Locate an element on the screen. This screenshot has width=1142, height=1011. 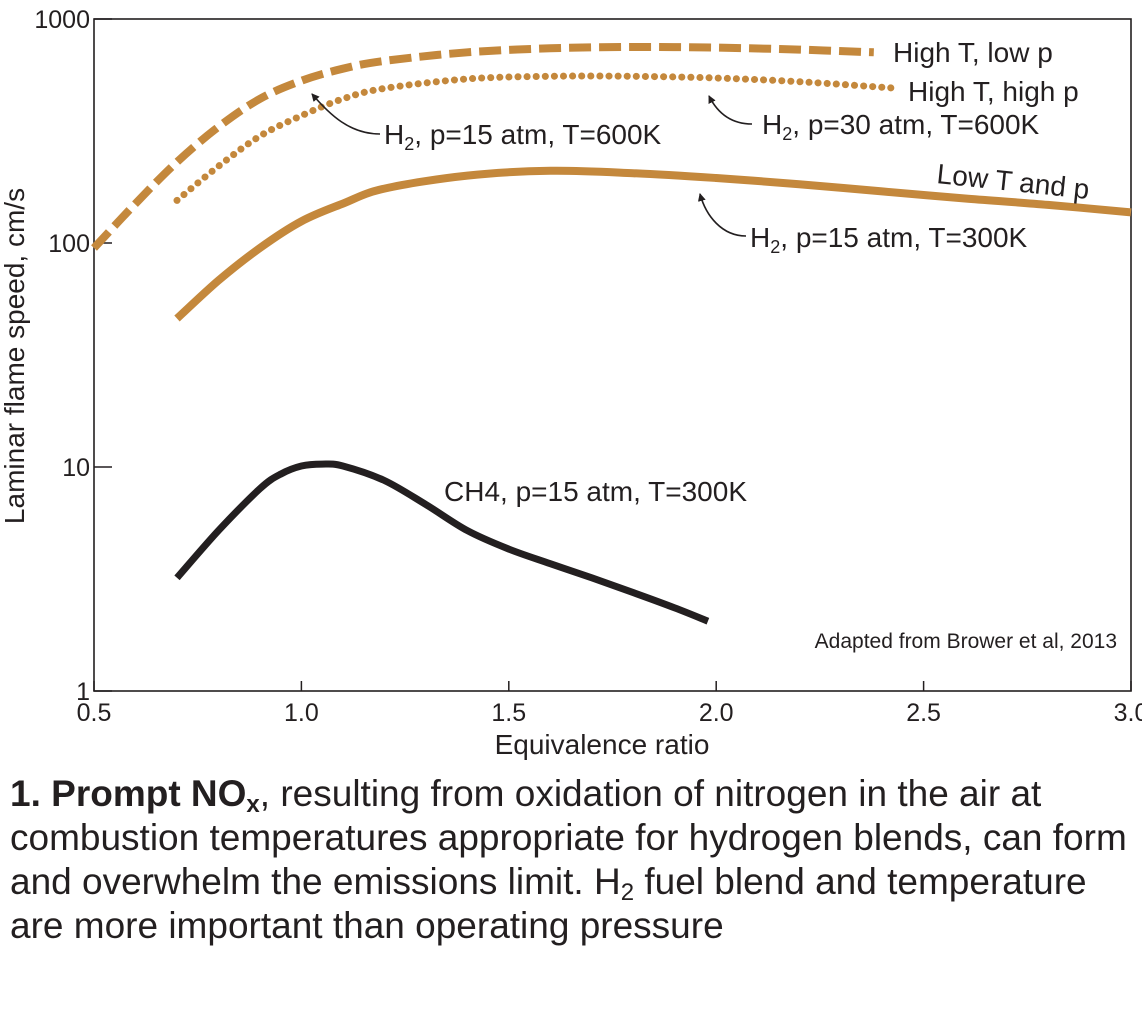
y-tick-label: 1 is located at coordinates (83, 692).